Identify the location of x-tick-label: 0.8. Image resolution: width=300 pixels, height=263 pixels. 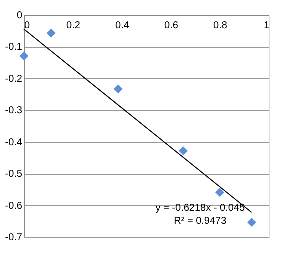
(221, 26).